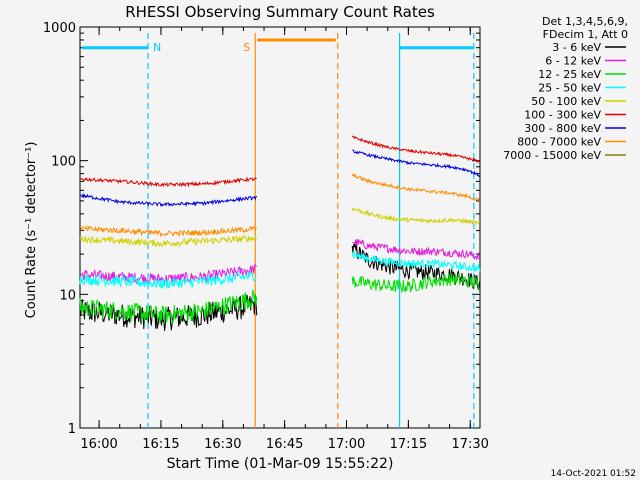 The image size is (640, 480). Describe the element at coordinates (67, 295) in the screenshot. I see `y-tick-label: 10` at that location.